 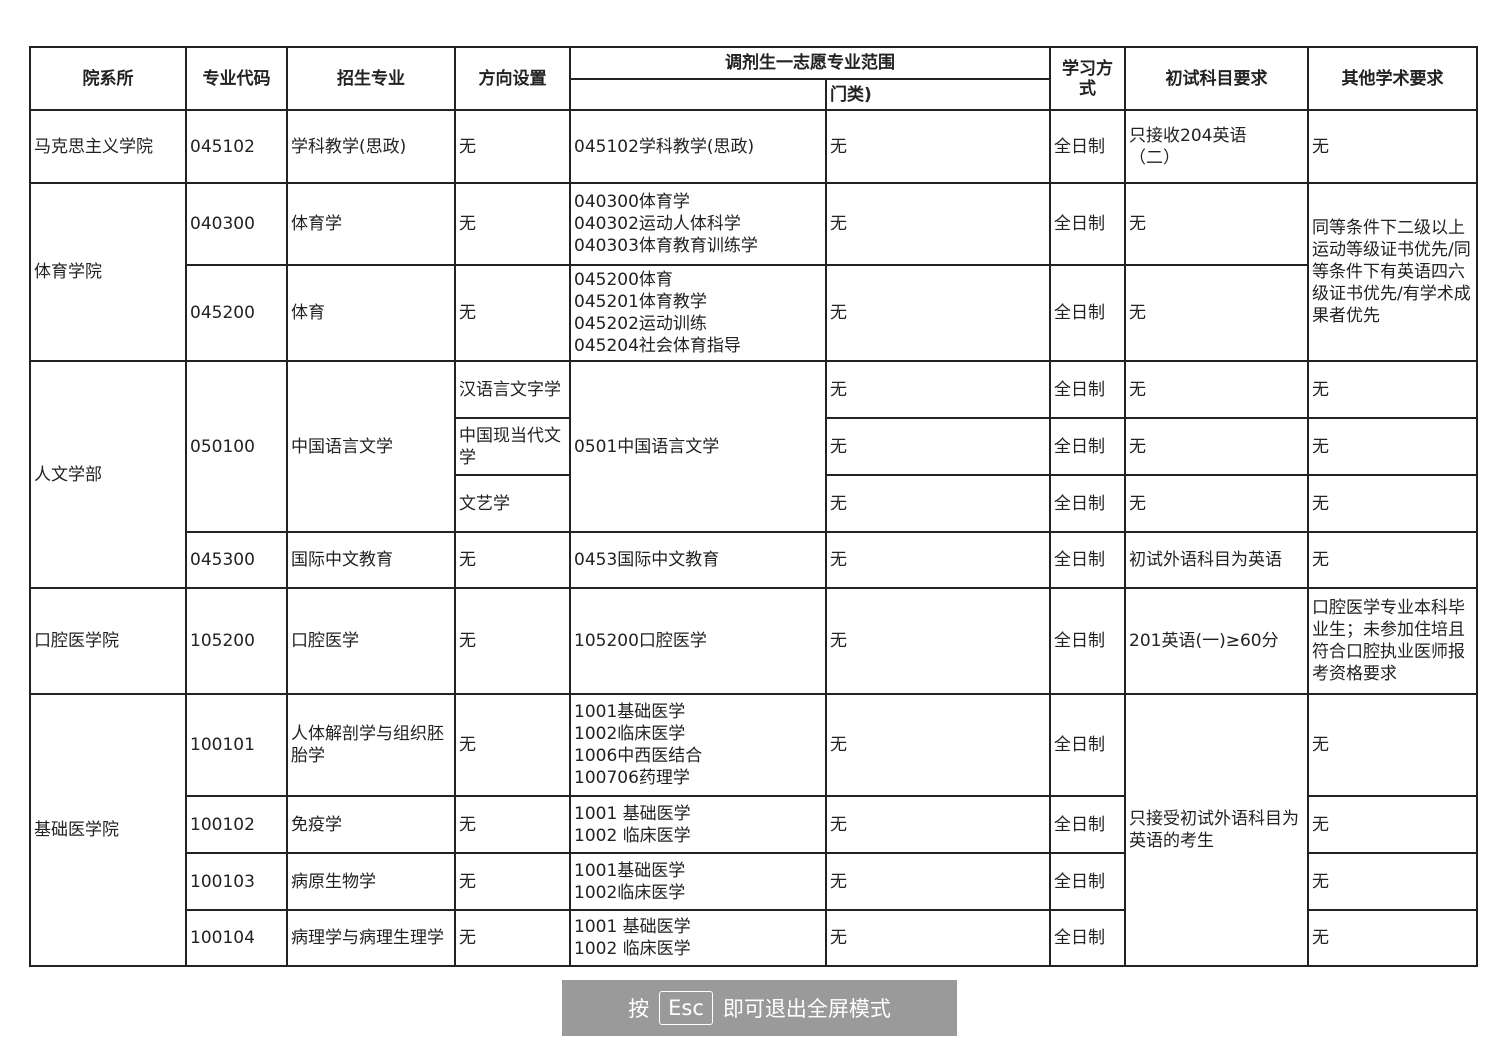 I want to click on table-cell: 045300, so click(x=236, y=560).